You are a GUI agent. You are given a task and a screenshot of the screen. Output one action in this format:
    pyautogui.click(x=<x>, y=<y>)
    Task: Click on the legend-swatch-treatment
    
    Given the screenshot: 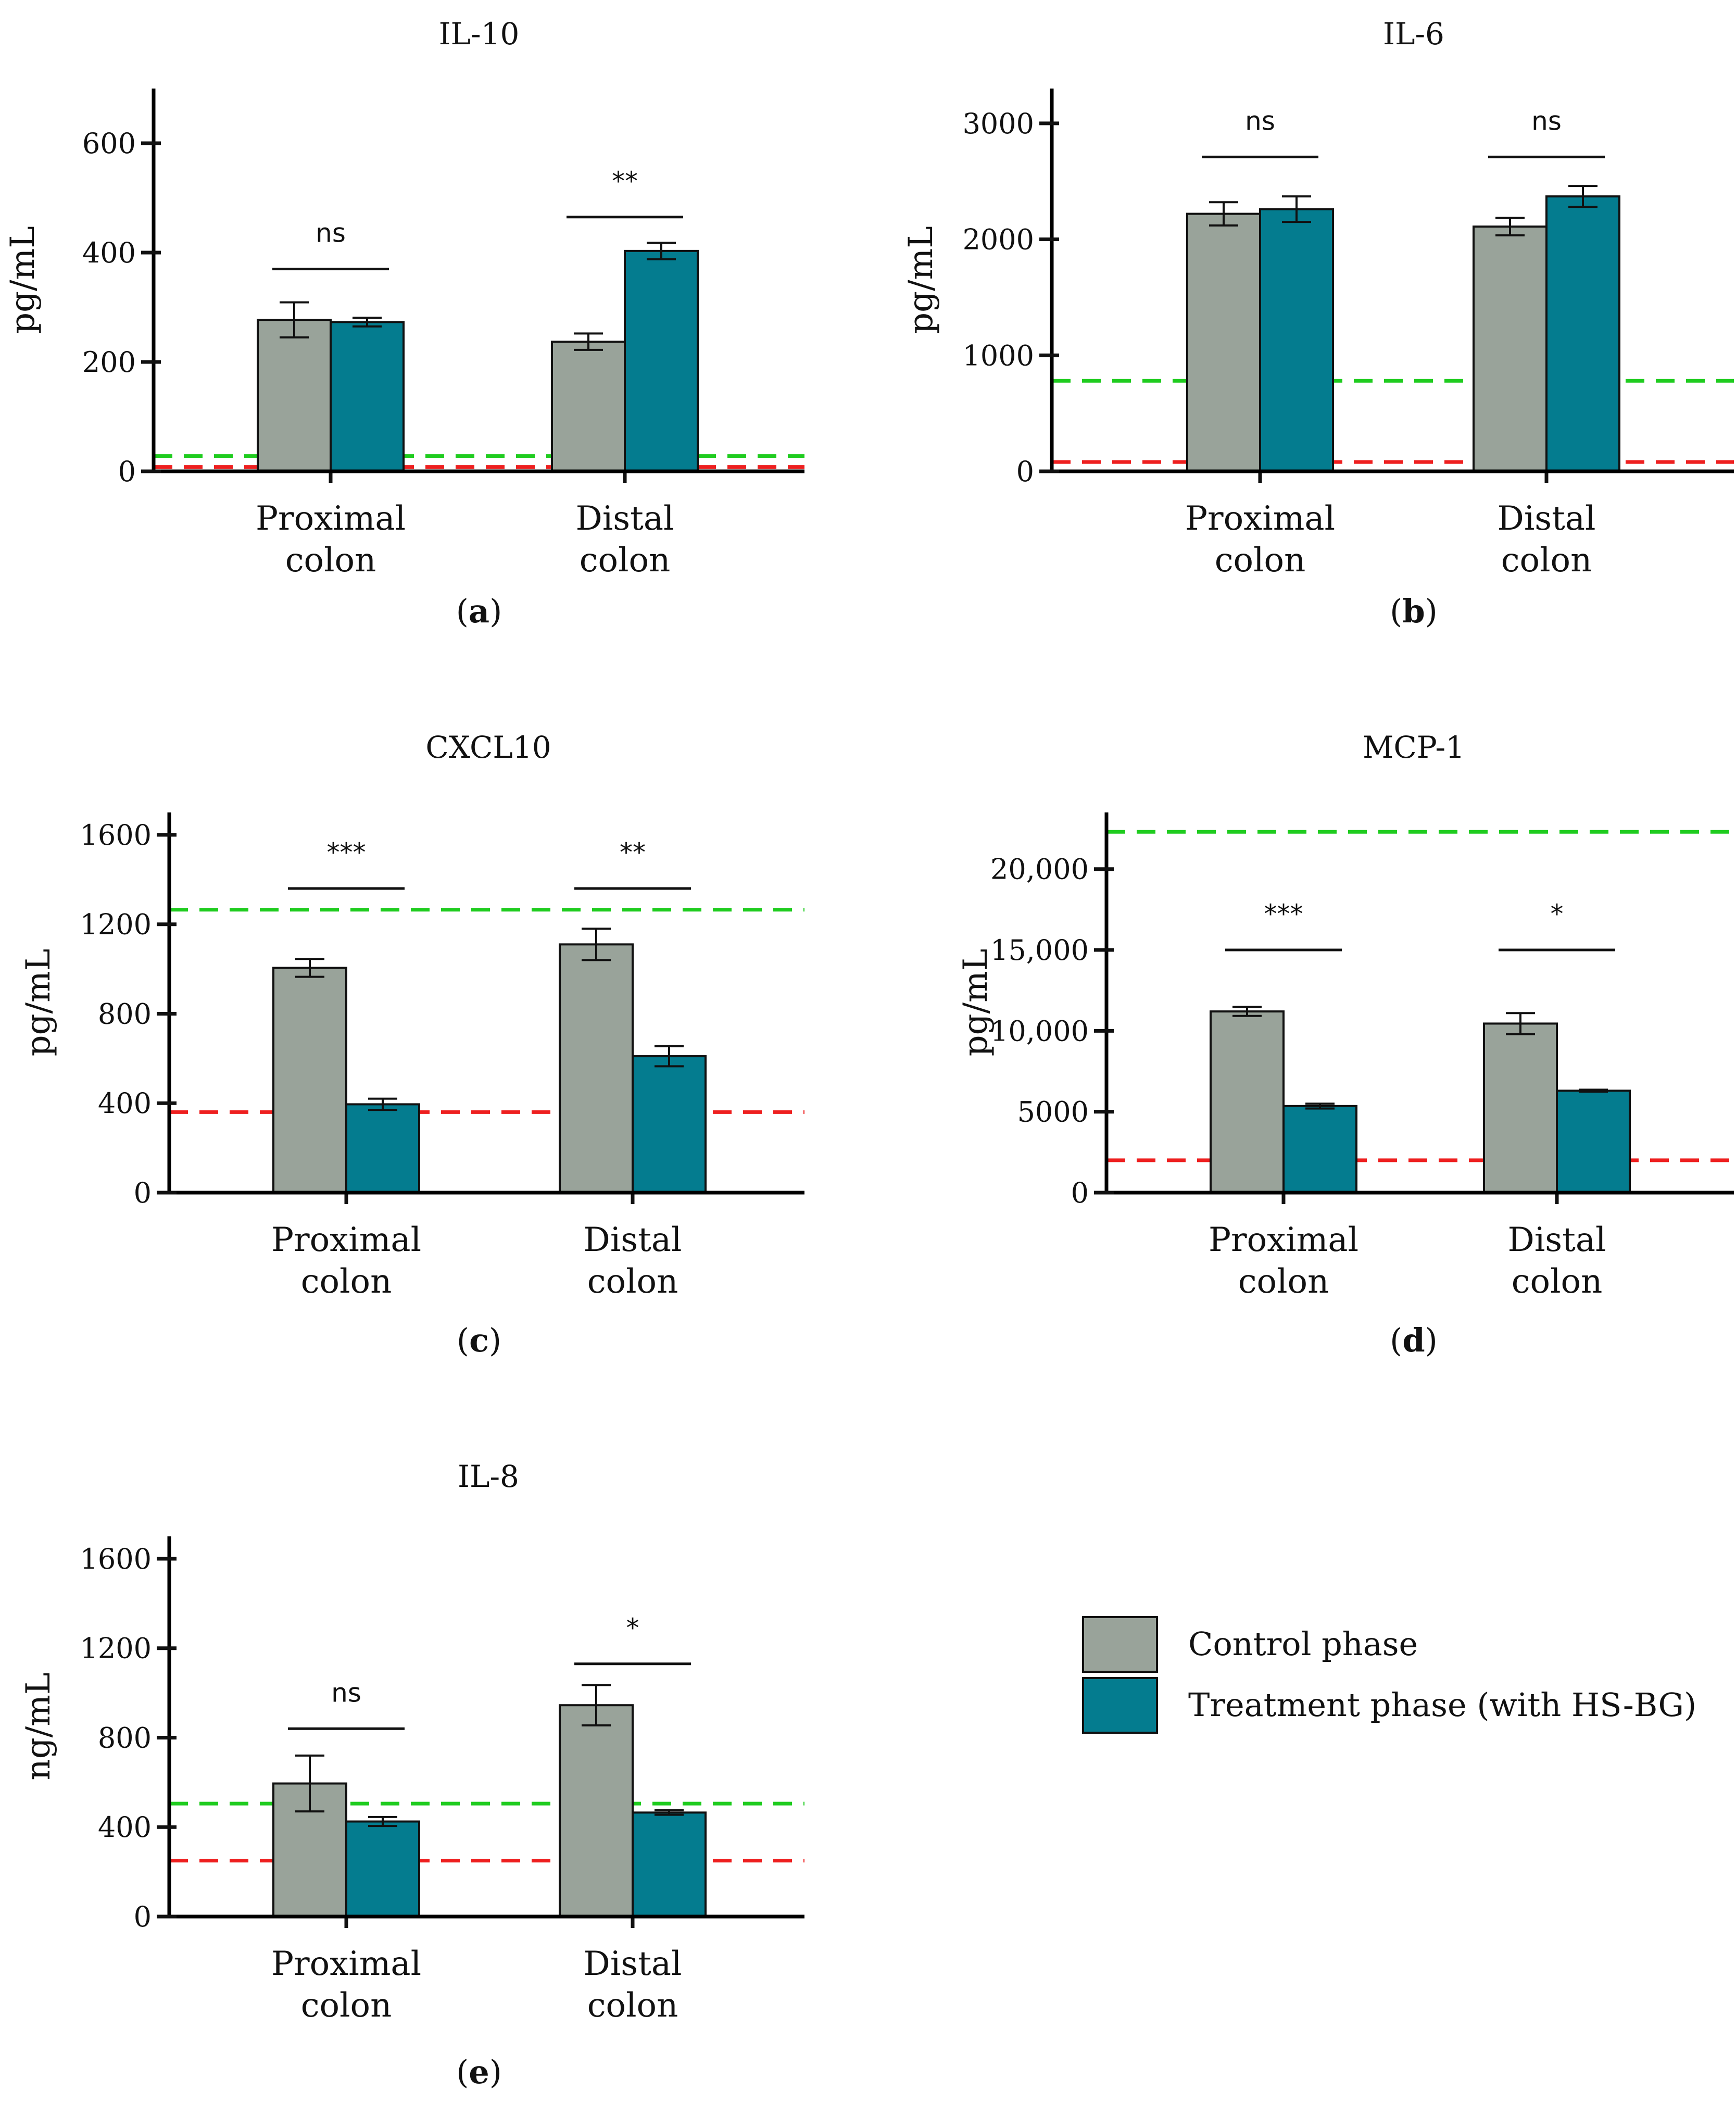 What is the action you would take?
    pyautogui.click(x=1120, y=1705)
    